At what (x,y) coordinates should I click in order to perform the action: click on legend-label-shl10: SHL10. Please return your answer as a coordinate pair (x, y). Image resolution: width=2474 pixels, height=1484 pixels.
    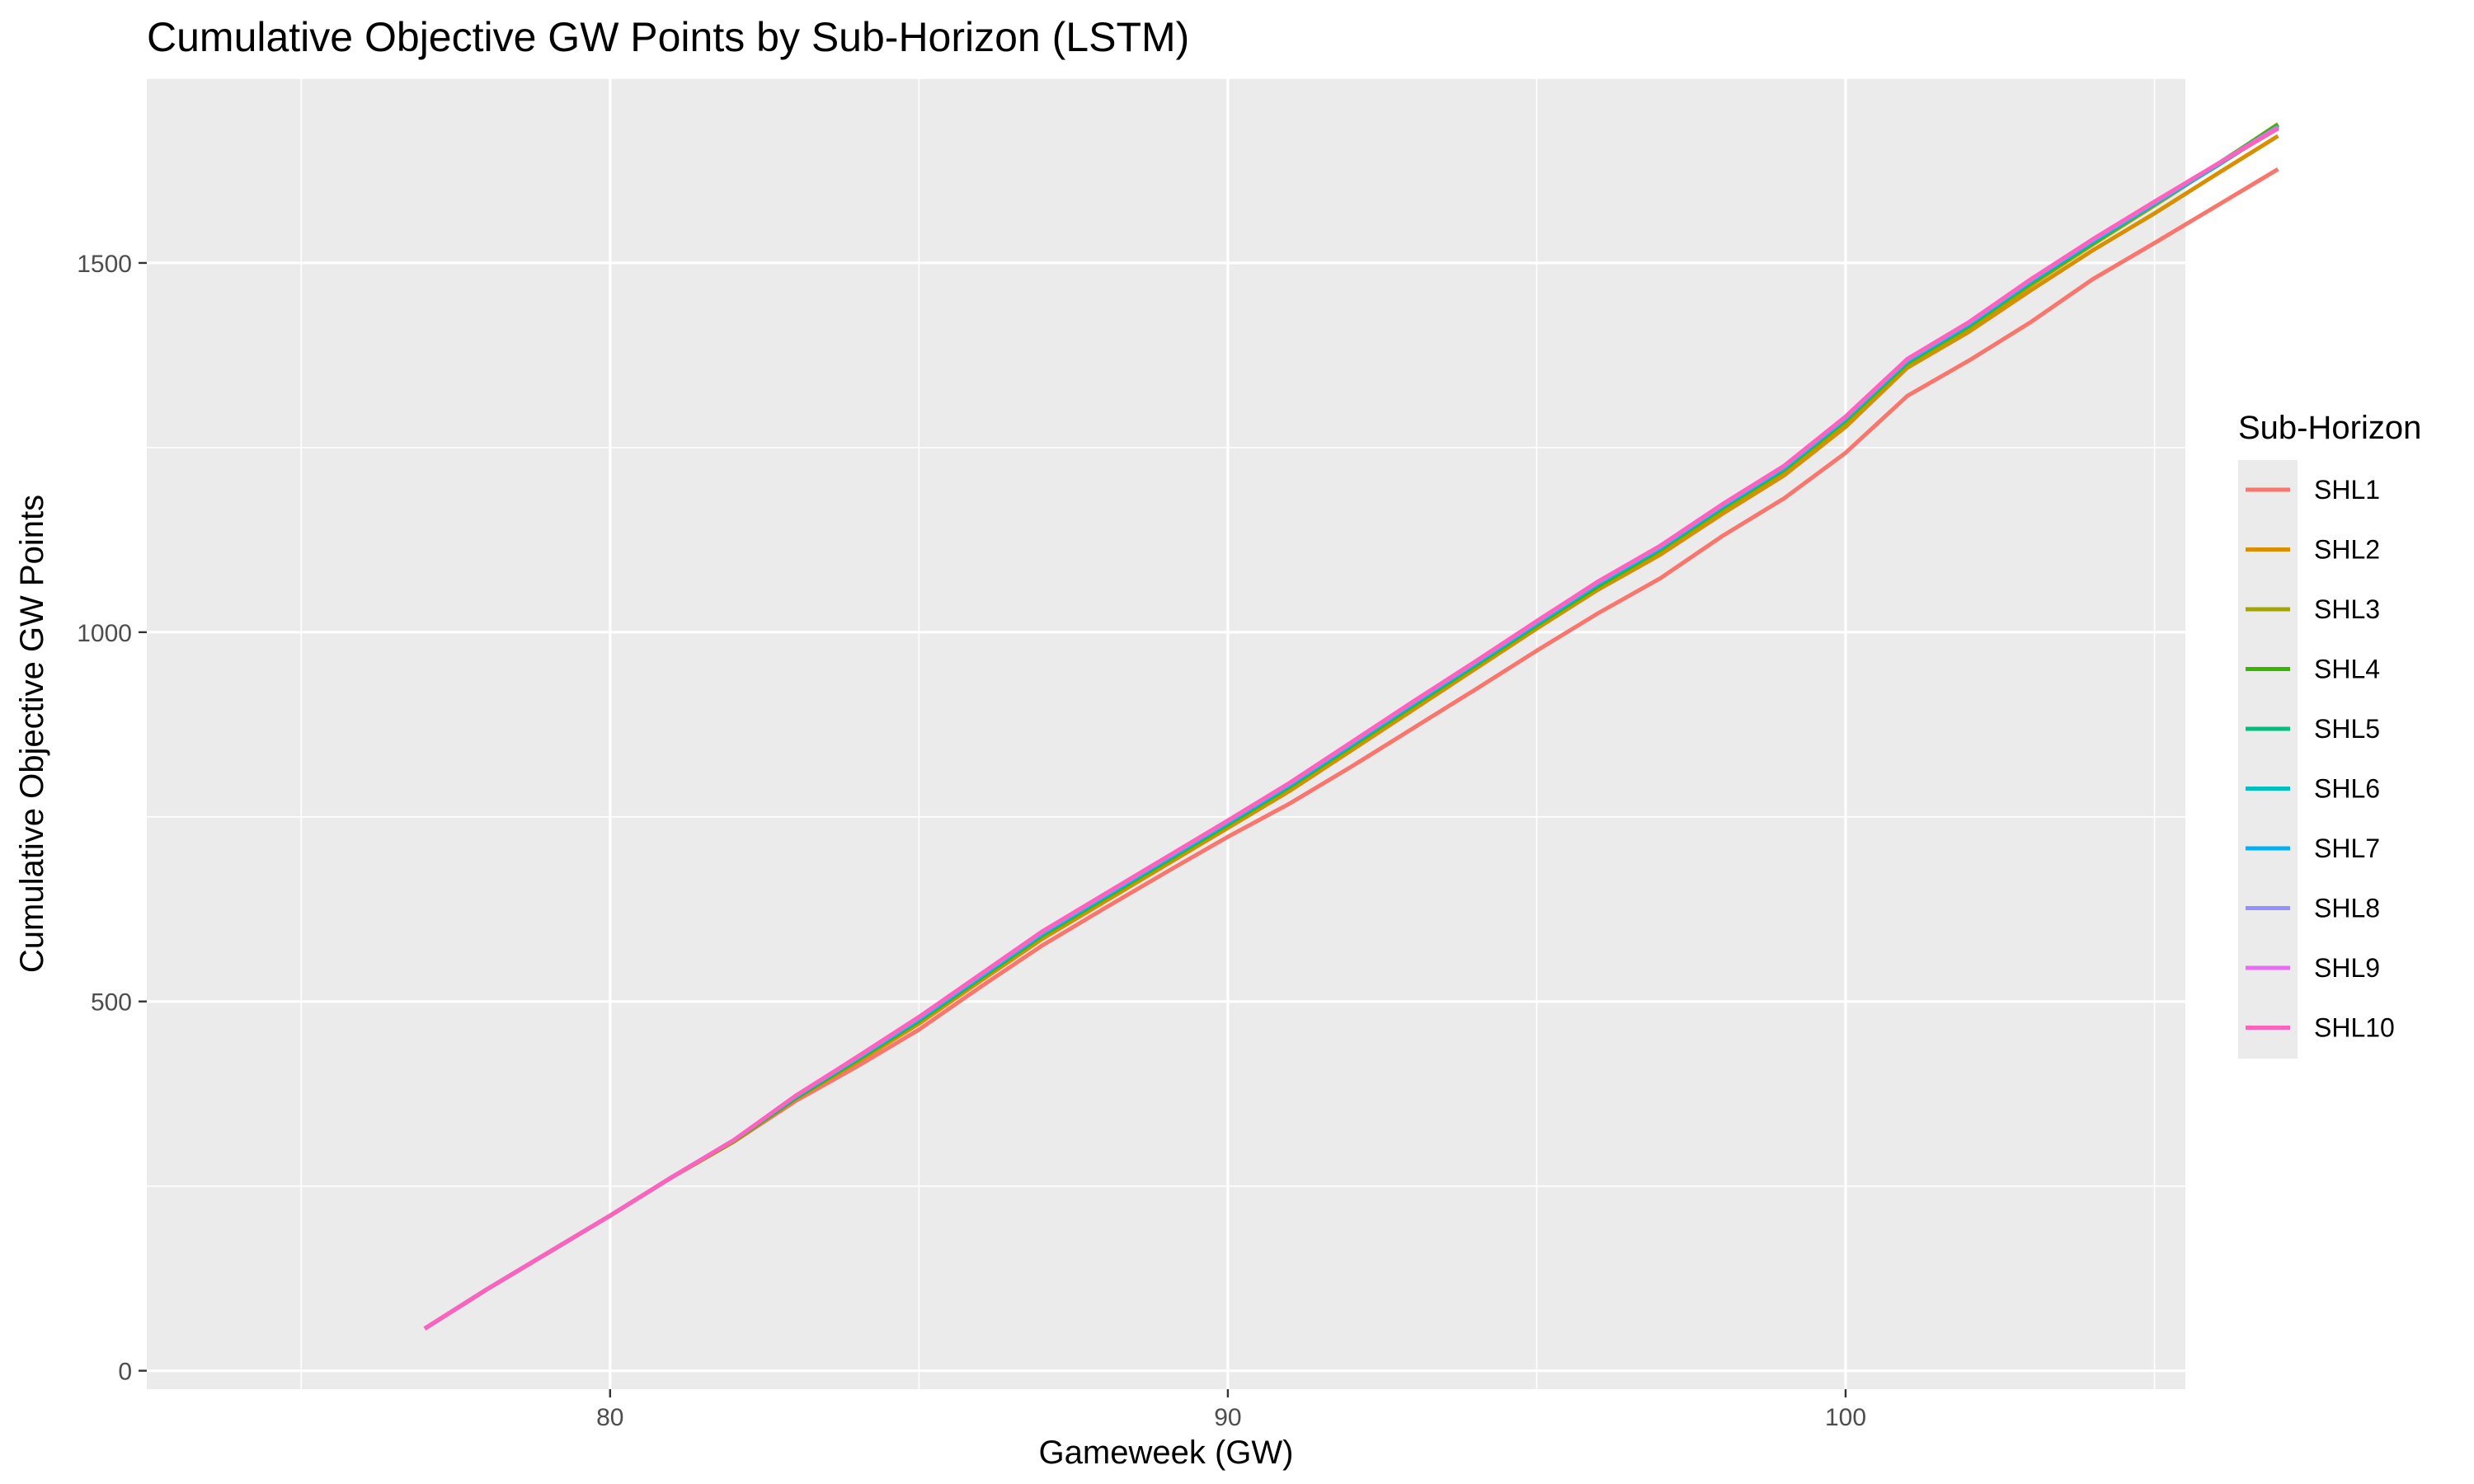
    Looking at the image, I should click on (2354, 1028).